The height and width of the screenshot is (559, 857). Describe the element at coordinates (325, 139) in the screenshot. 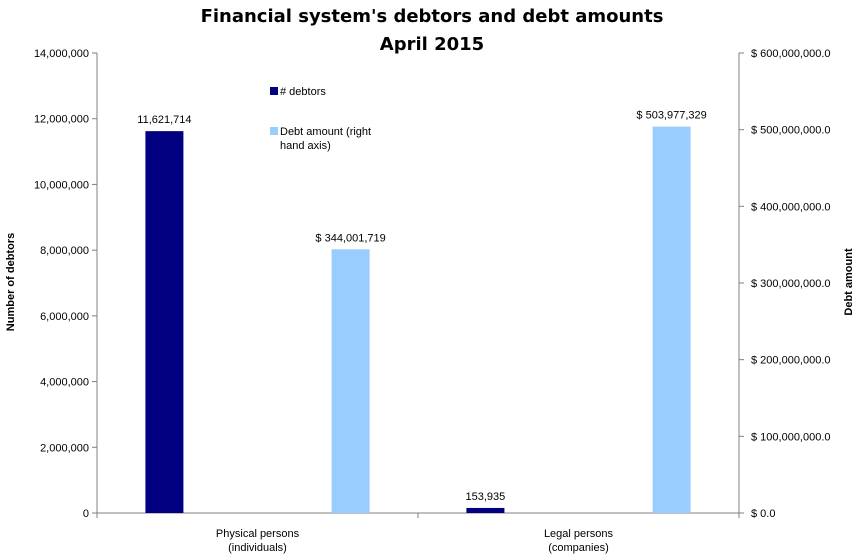

I see `legend-label-debt-amount: Debt amount (right hand axis)` at that location.